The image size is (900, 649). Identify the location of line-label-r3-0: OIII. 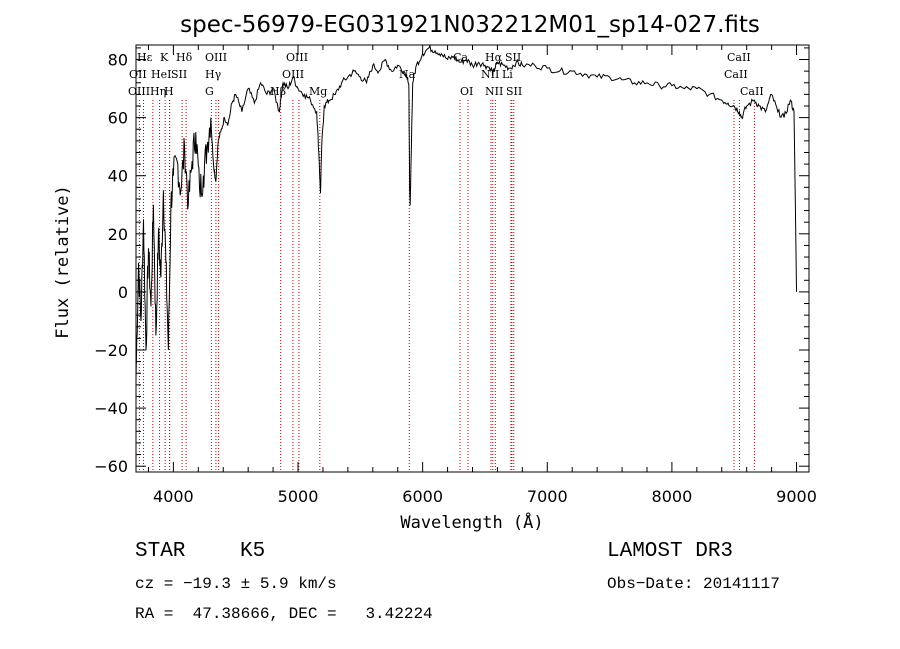
(139, 91).